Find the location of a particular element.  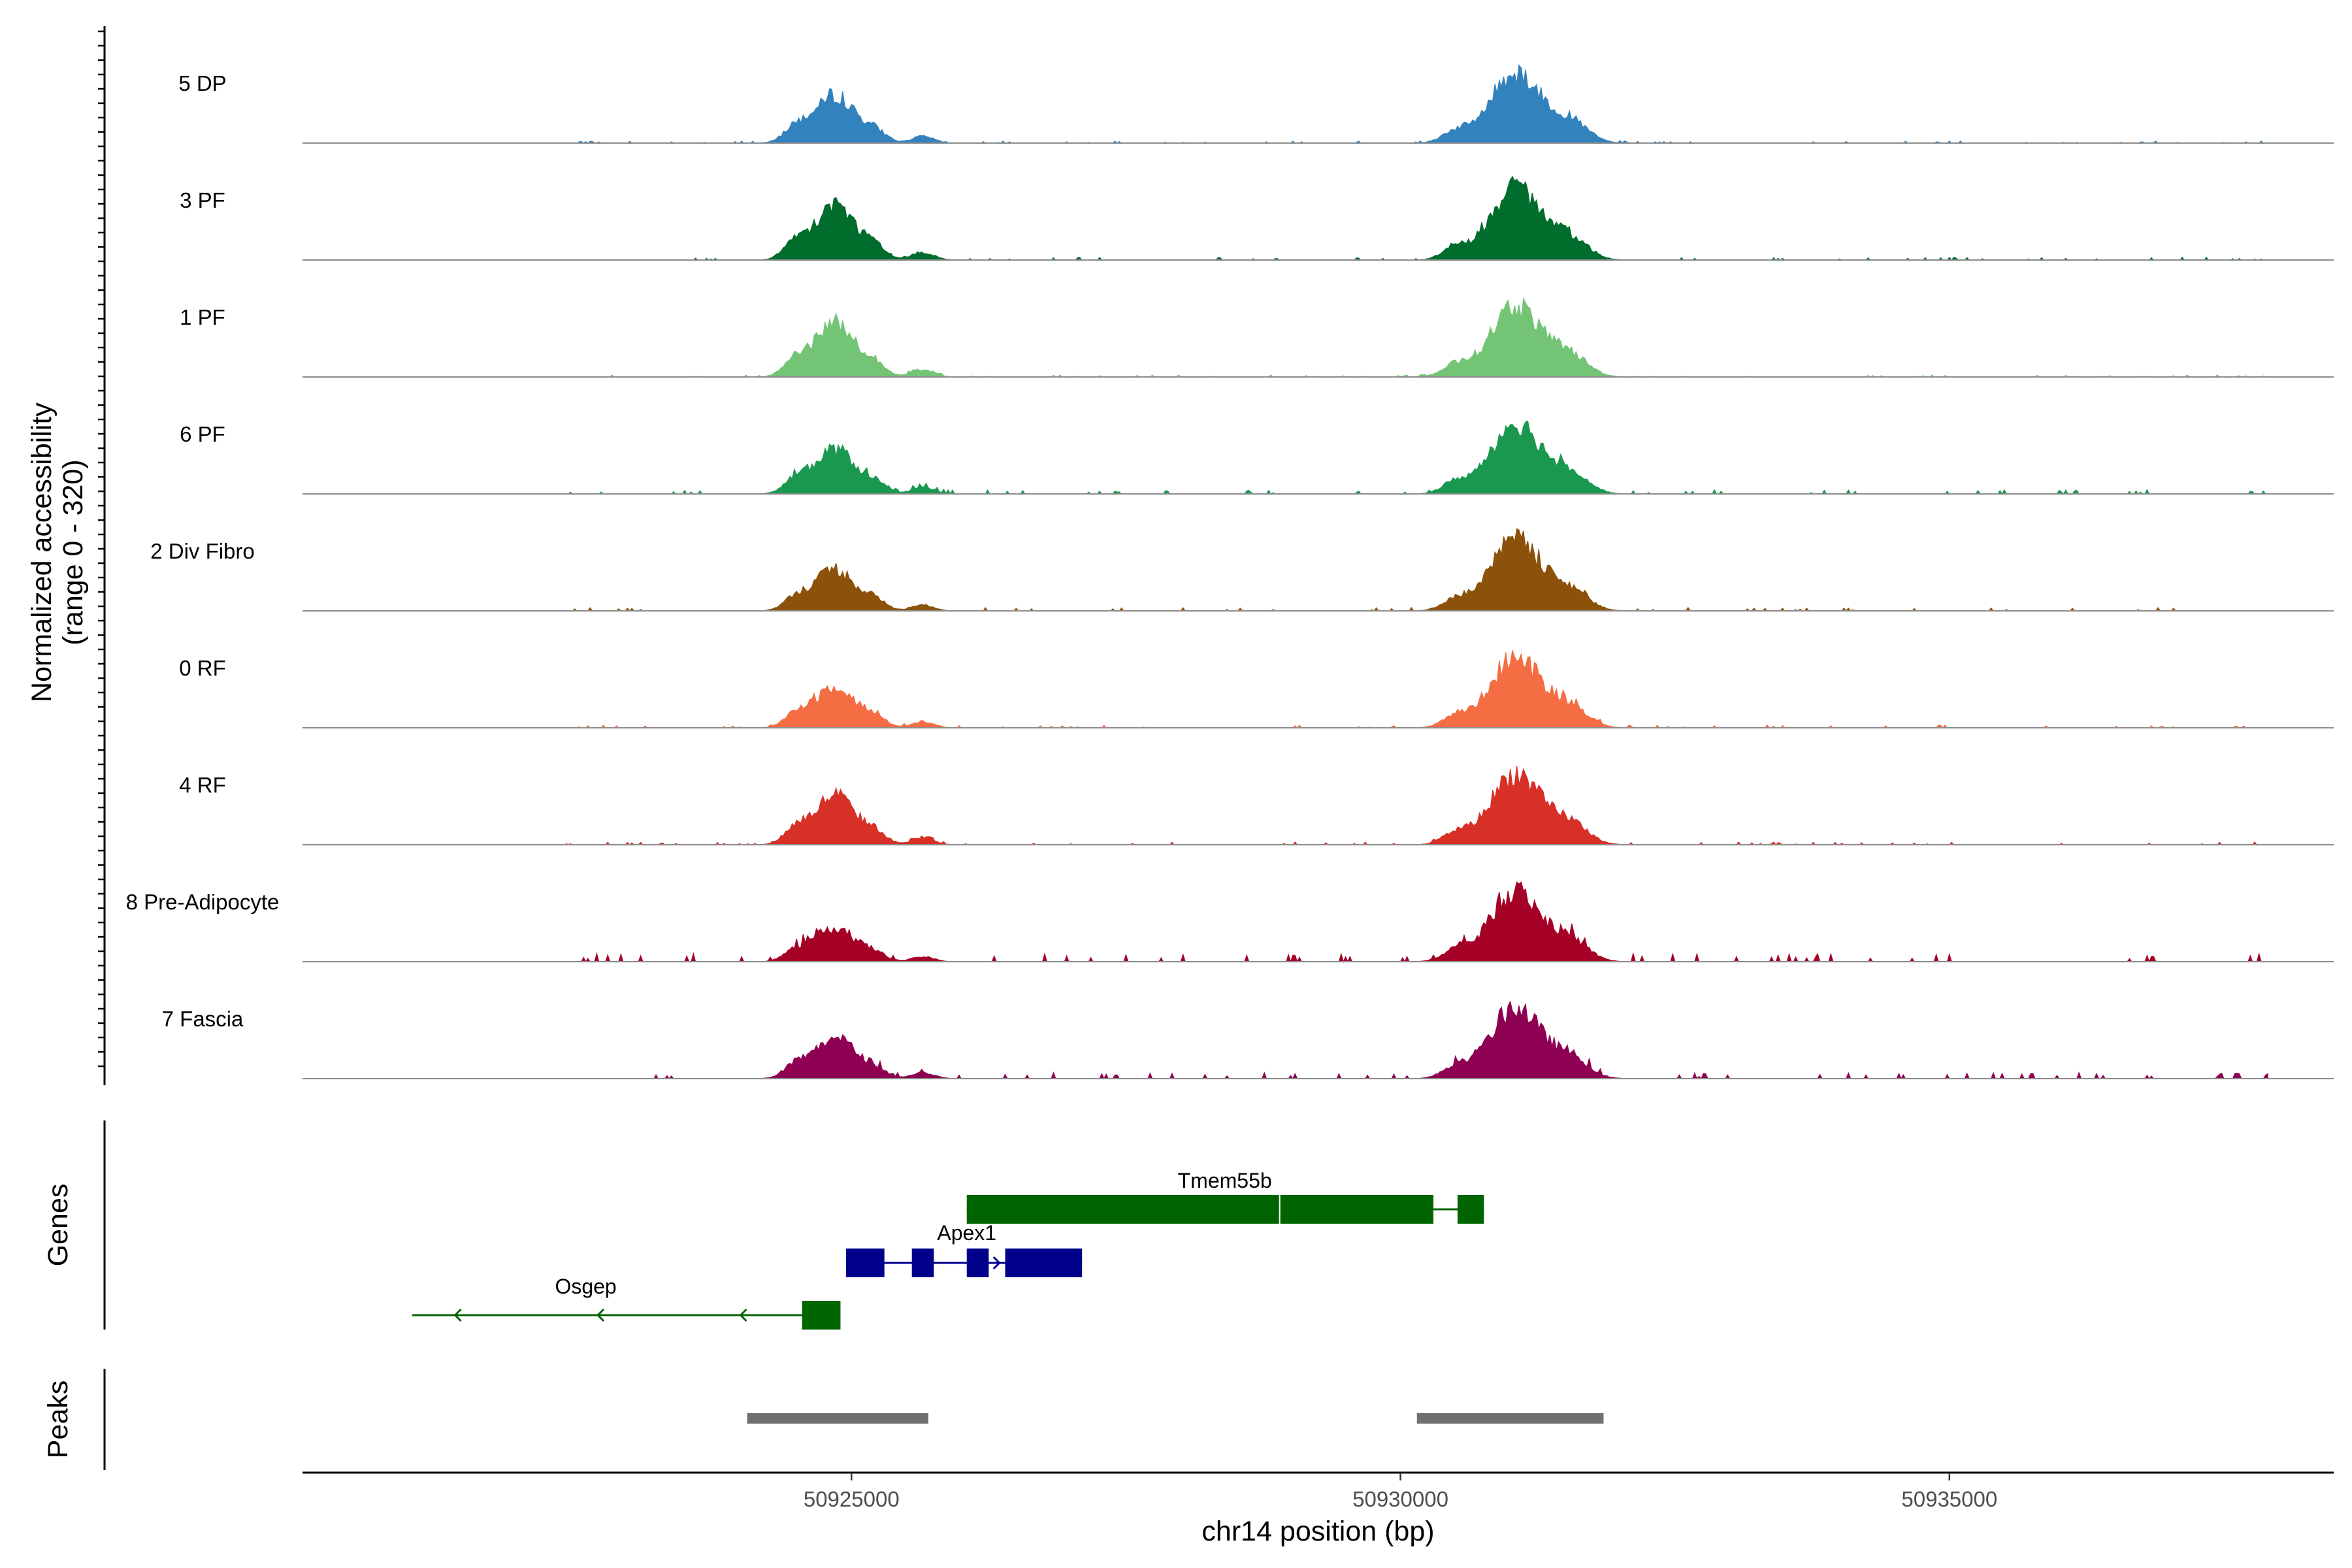

track-label: 7 Fascia is located at coordinates (203, 1019).